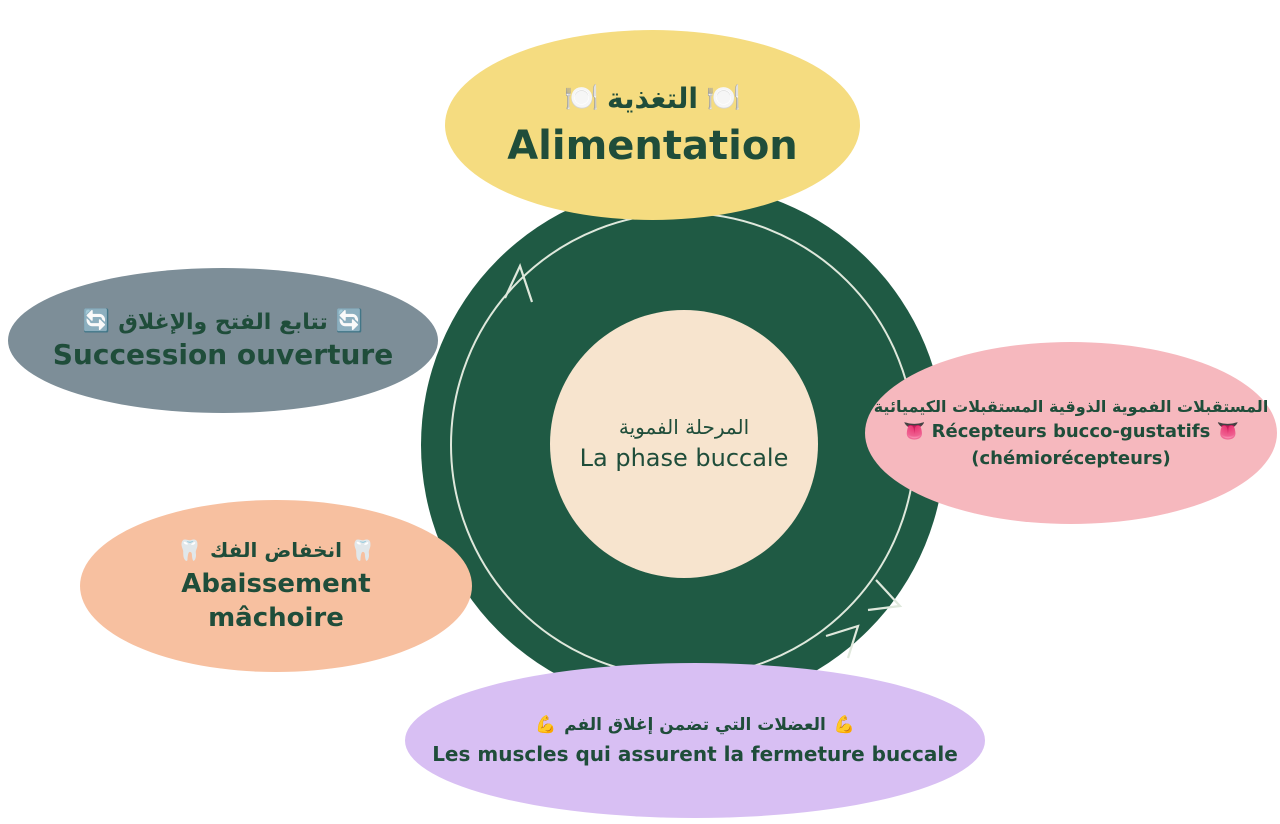 The height and width of the screenshot is (824, 1280). I want to click on succession-arabic-row: 🔄 تتابع الفتح والإغلاق 🔄, so click(223, 322).